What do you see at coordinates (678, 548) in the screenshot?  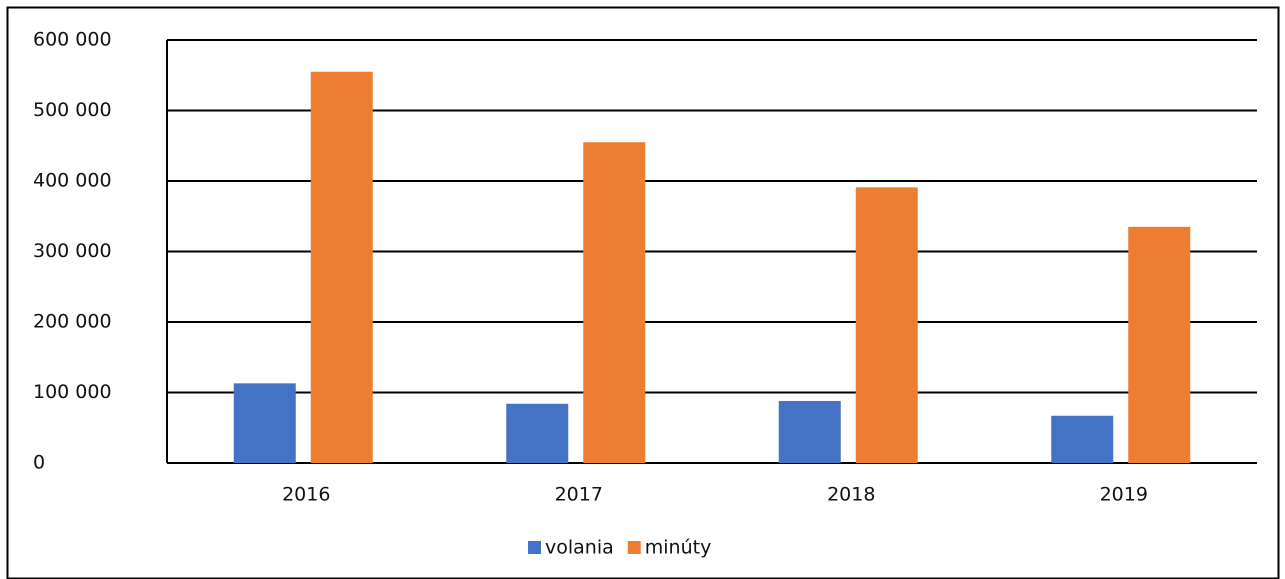 I see `legend-label: minúty` at bounding box center [678, 548].